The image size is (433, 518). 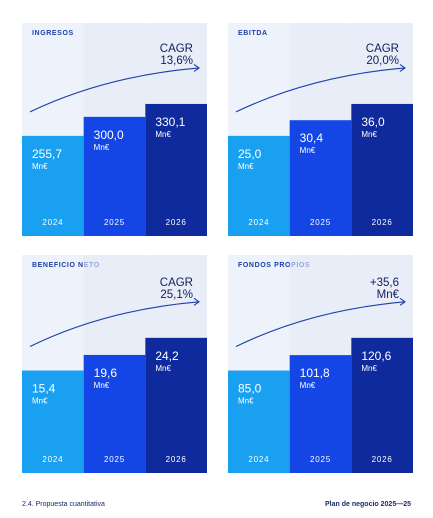 I want to click on footer-section: 2.4. Propuesta cuantitativa, so click(x=63, y=504).